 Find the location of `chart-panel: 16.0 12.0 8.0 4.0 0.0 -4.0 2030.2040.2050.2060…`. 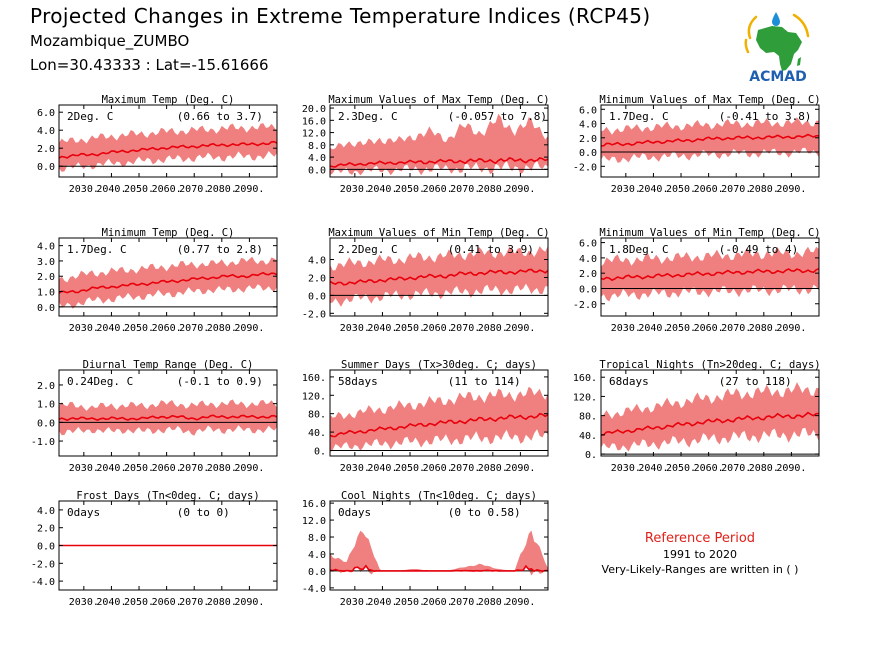

chart-panel: 16.0 12.0 8.0 4.0 0.0 -4.0 2030.2040.2050.2060… is located at coordinates (425, 549).